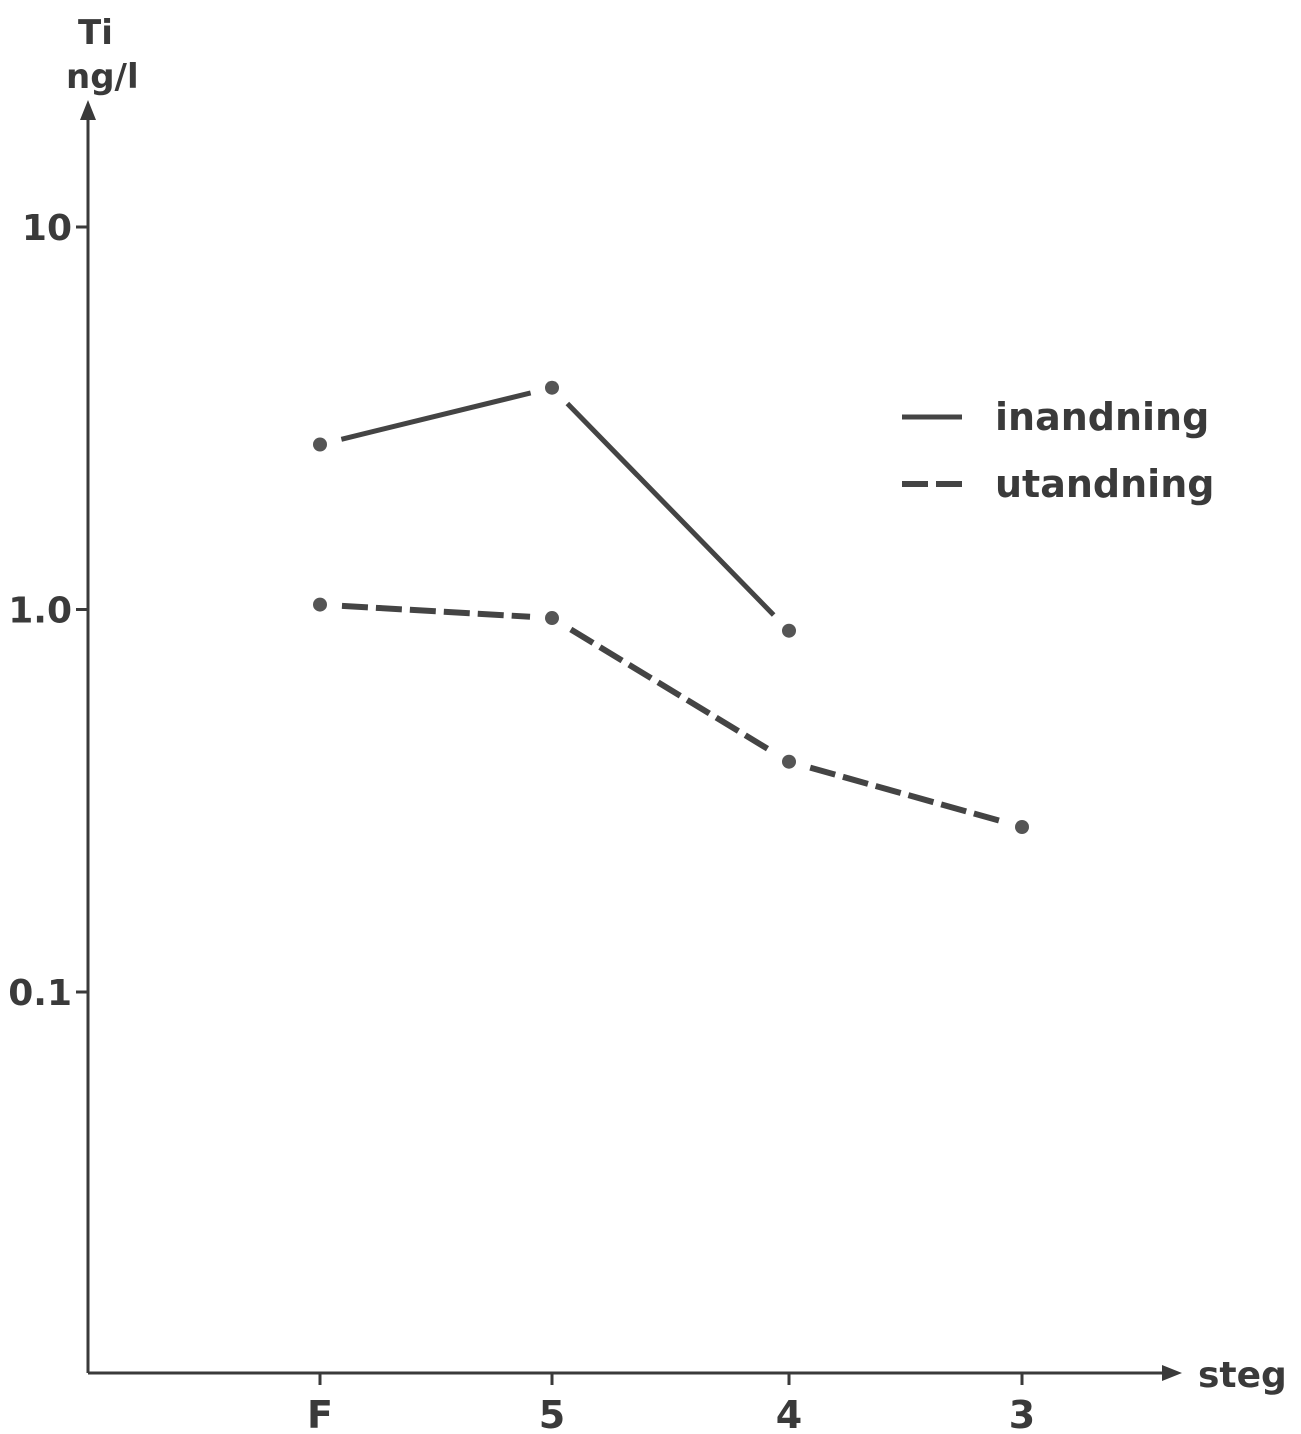 This screenshot has height=1434, width=1301. What do you see at coordinates (1172, 1373) in the screenshot?
I see `x-axis-arrow` at bounding box center [1172, 1373].